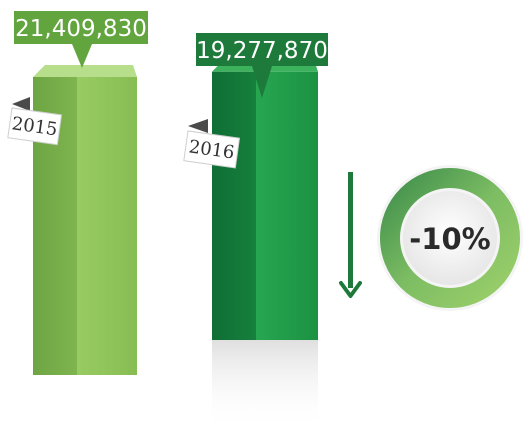 This screenshot has width=531, height=432. What do you see at coordinates (287, 205) in the screenshot?
I see `bar-2016-front` at bounding box center [287, 205].